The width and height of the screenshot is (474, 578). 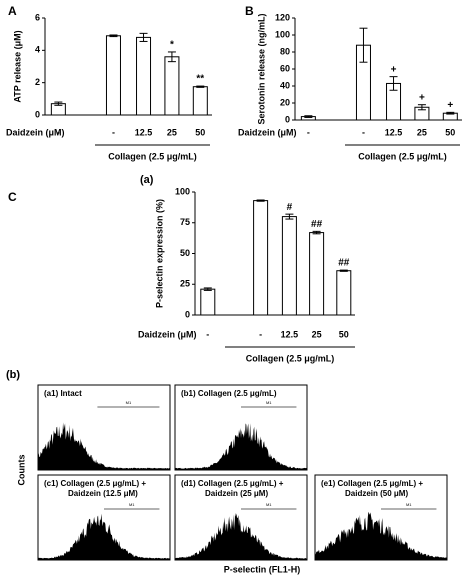 What do you see at coordinates (37, 50) in the screenshot?
I see `y-tick-label: 4` at bounding box center [37, 50].